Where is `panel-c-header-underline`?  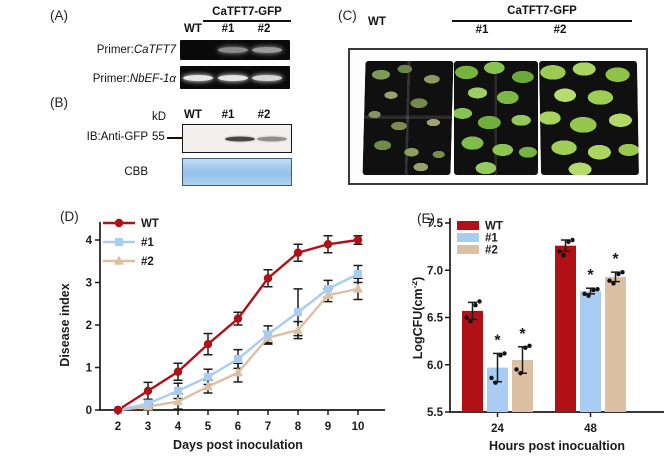
panel-c-header-underline is located at coordinates (542, 21).